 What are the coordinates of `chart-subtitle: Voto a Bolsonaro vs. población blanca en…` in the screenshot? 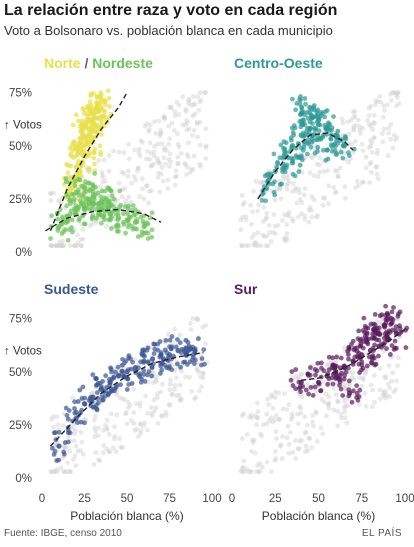 It's located at (168, 30).